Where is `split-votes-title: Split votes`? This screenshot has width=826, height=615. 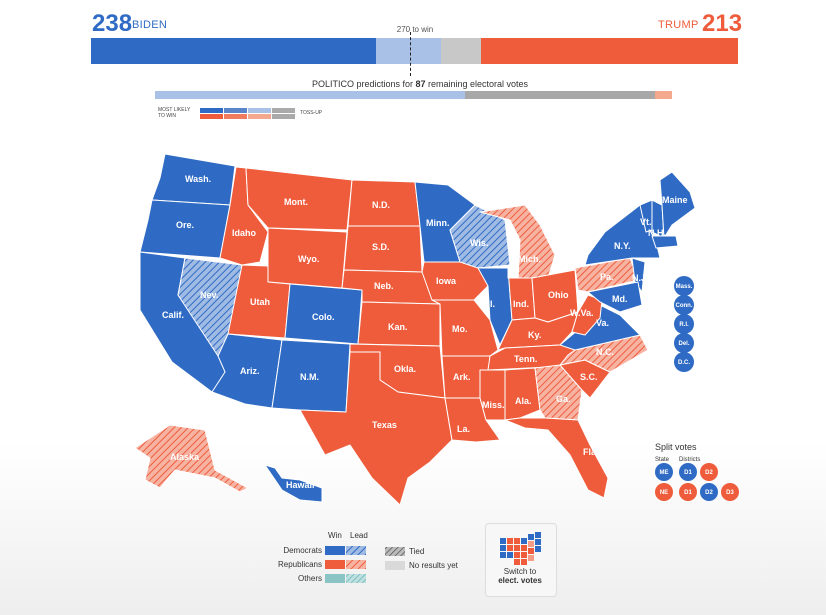 split-votes-title: Split votes is located at coordinates (676, 447).